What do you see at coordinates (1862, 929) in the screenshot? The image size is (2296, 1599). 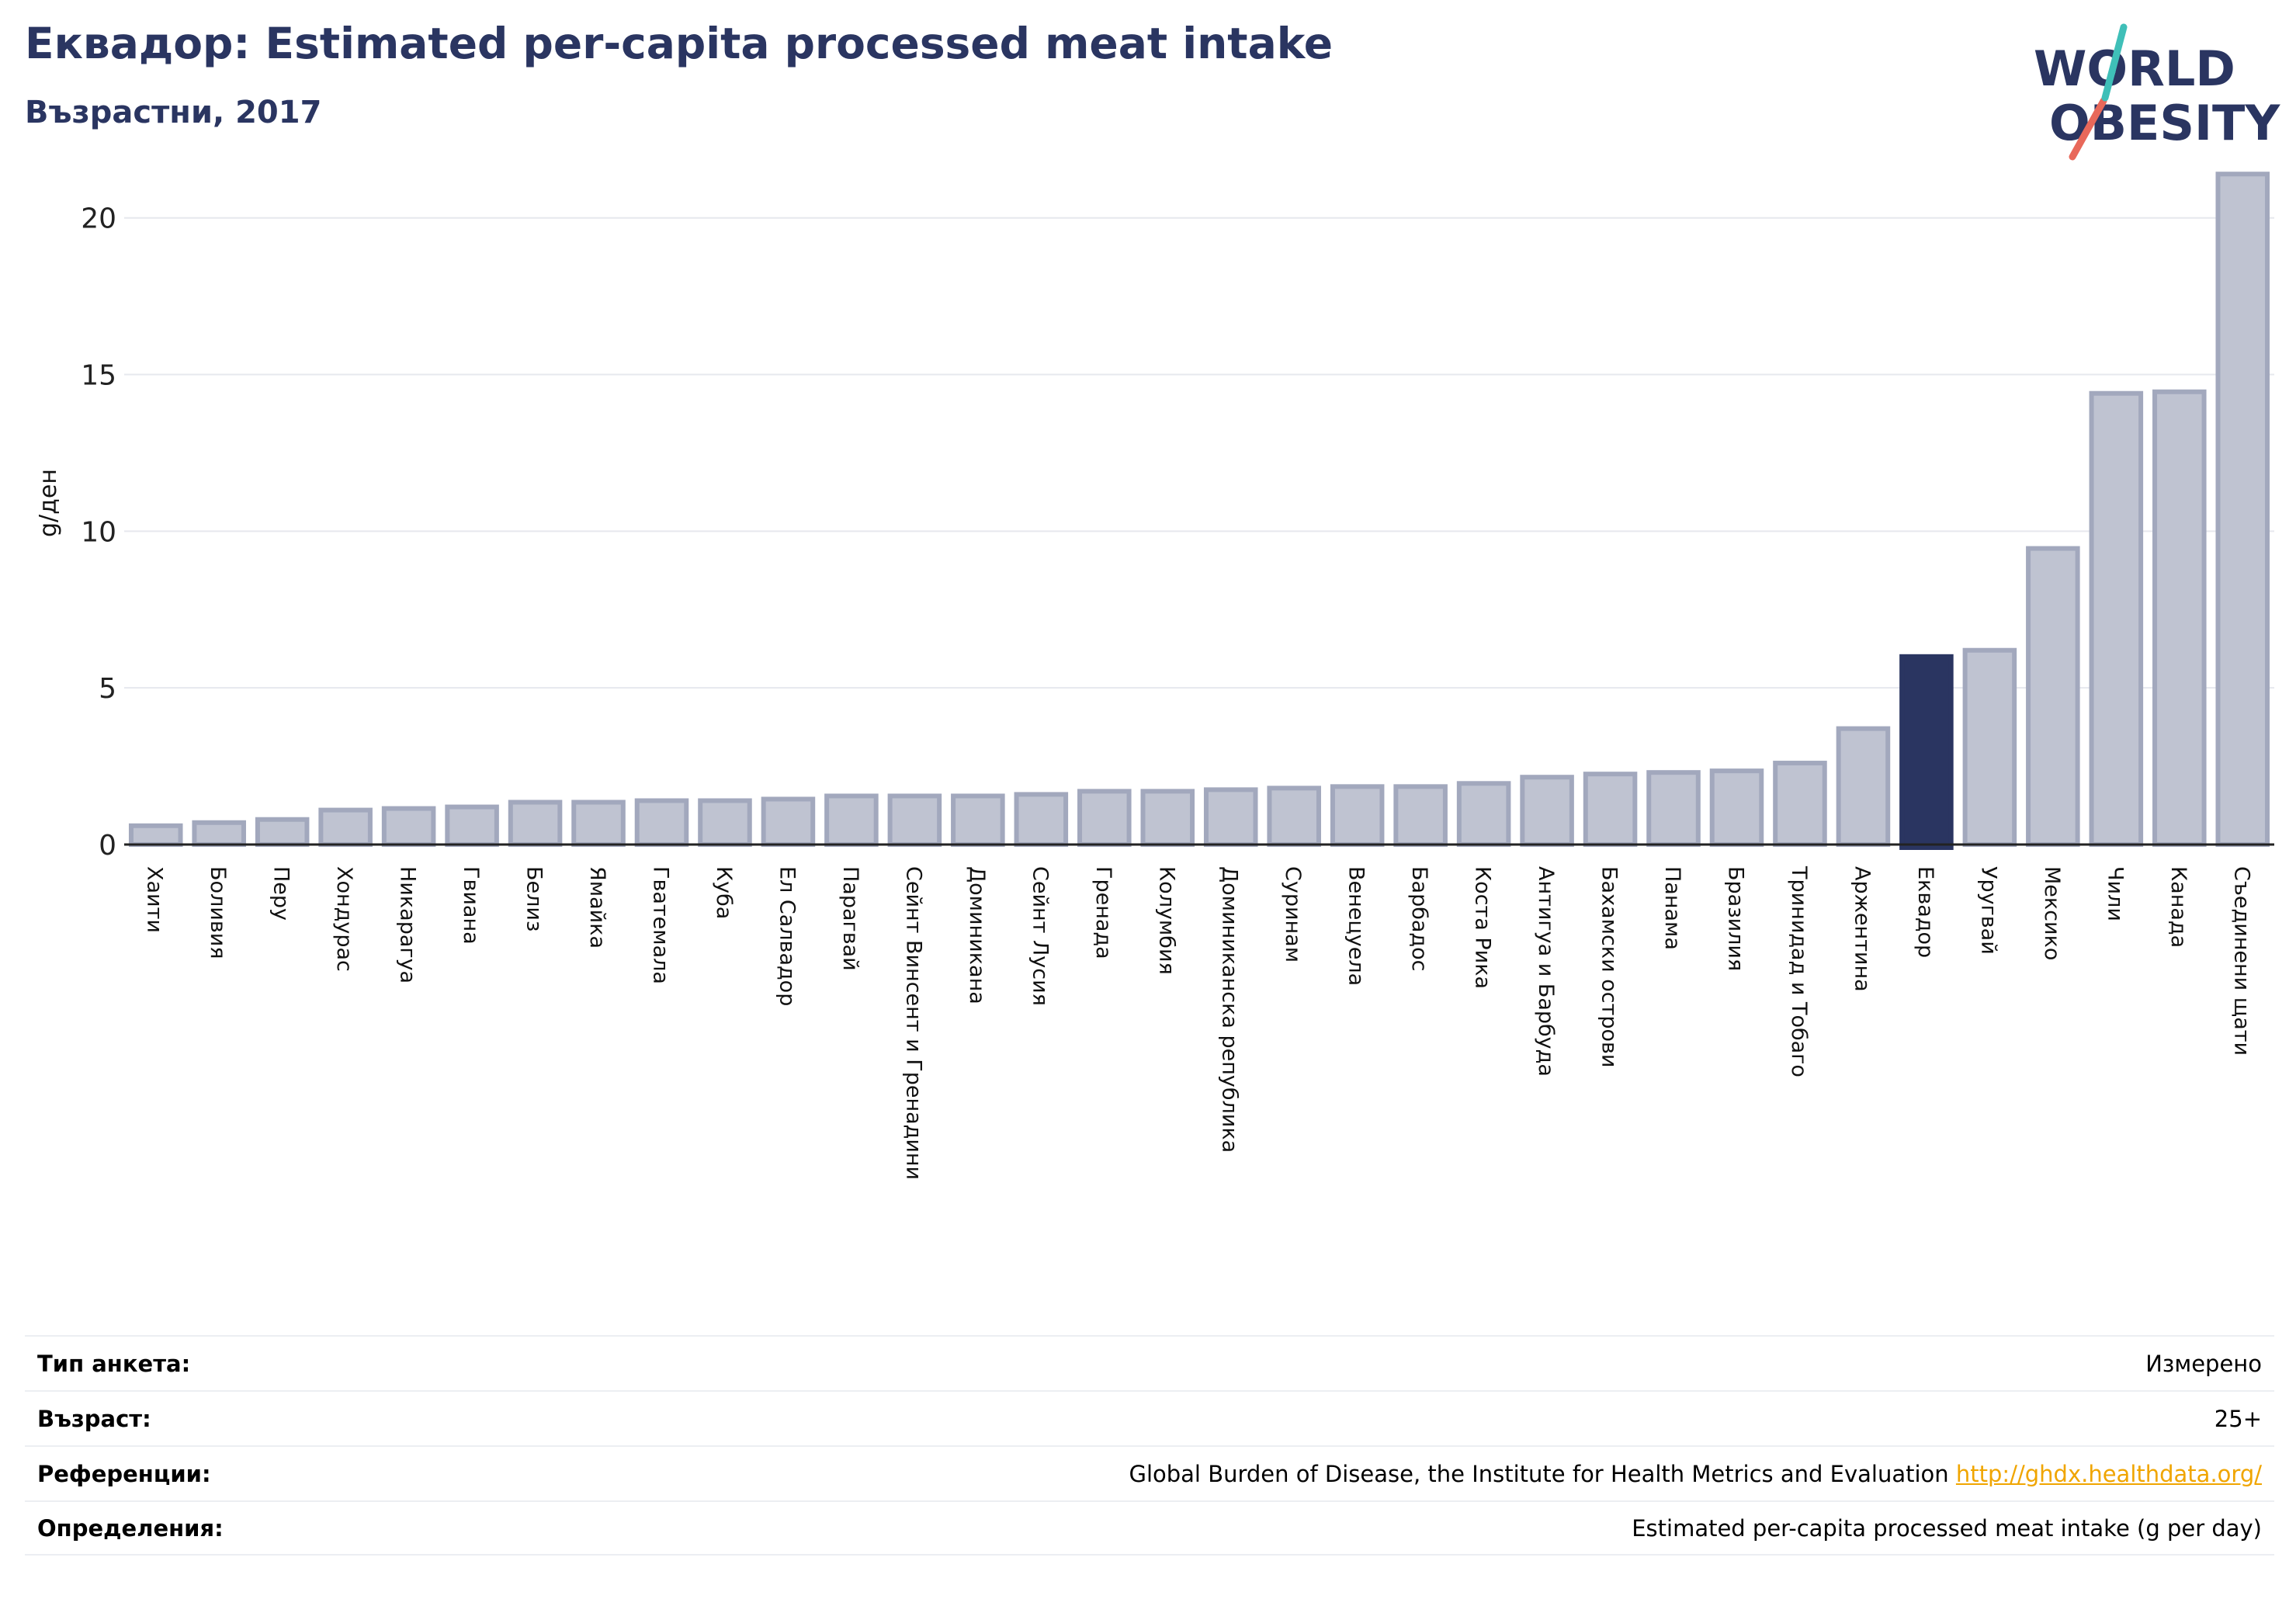 I see `x-tick-label: Аржентина` at bounding box center [1862, 929].